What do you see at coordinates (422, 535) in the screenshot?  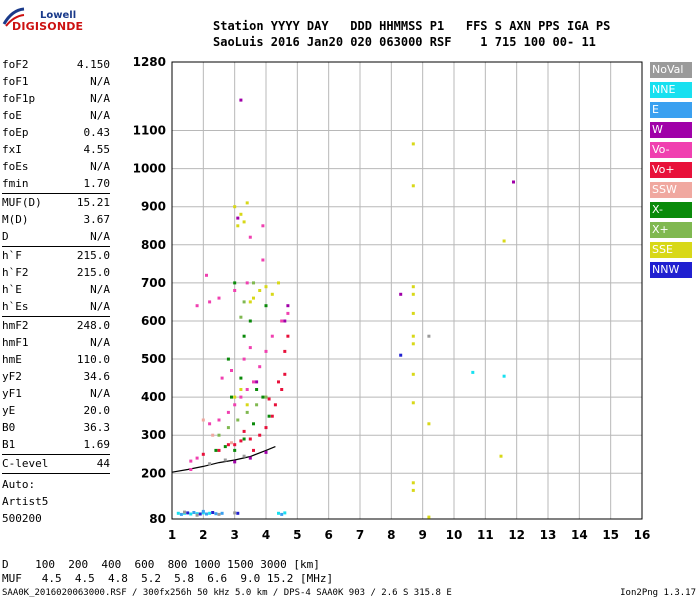 I see `x-tick-label: 9` at bounding box center [422, 535].